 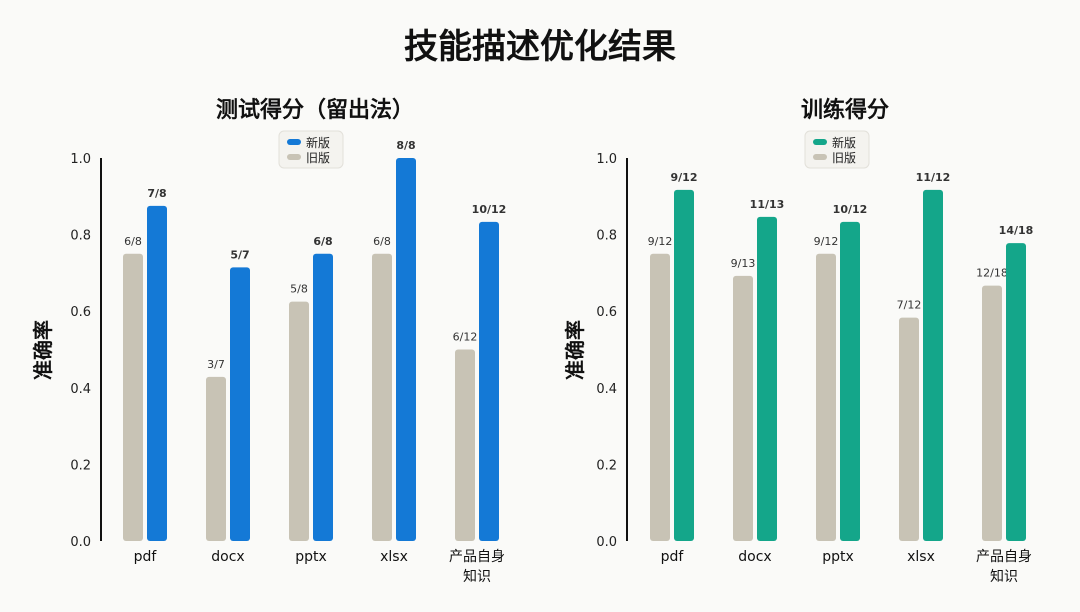 What do you see at coordinates (767, 204) in the screenshot?
I see `data-label: 11/13` at bounding box center [767, 204].